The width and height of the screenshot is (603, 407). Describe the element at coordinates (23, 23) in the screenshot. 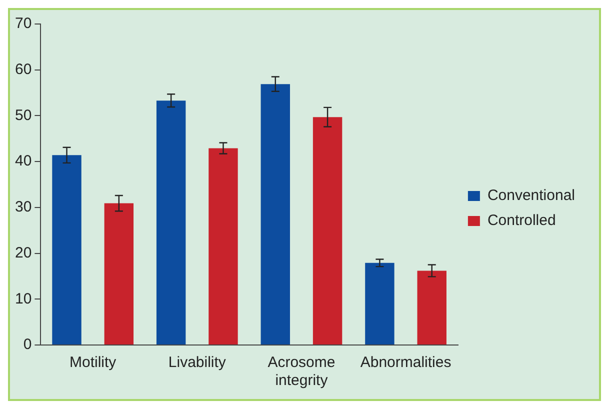

I see `y-tick-label: 70` at that location.